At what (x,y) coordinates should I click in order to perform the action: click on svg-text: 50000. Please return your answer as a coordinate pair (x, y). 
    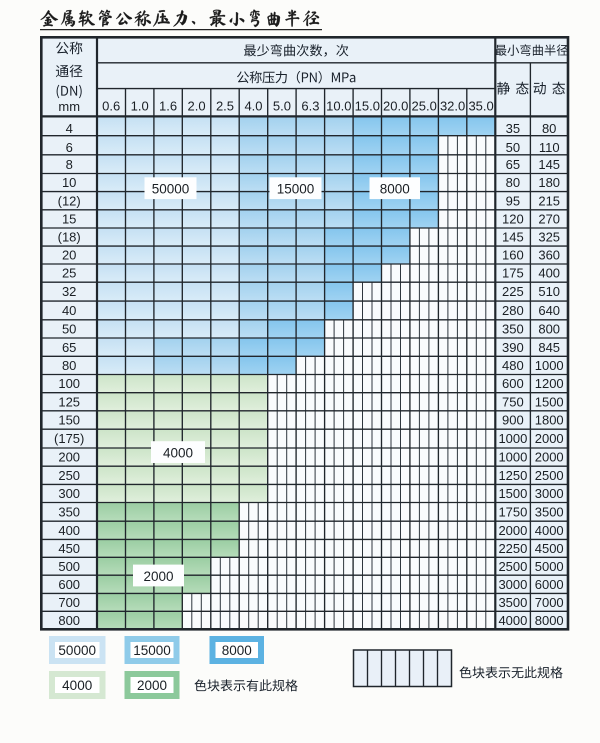
    Looking at the image, I should click on (171, 189).